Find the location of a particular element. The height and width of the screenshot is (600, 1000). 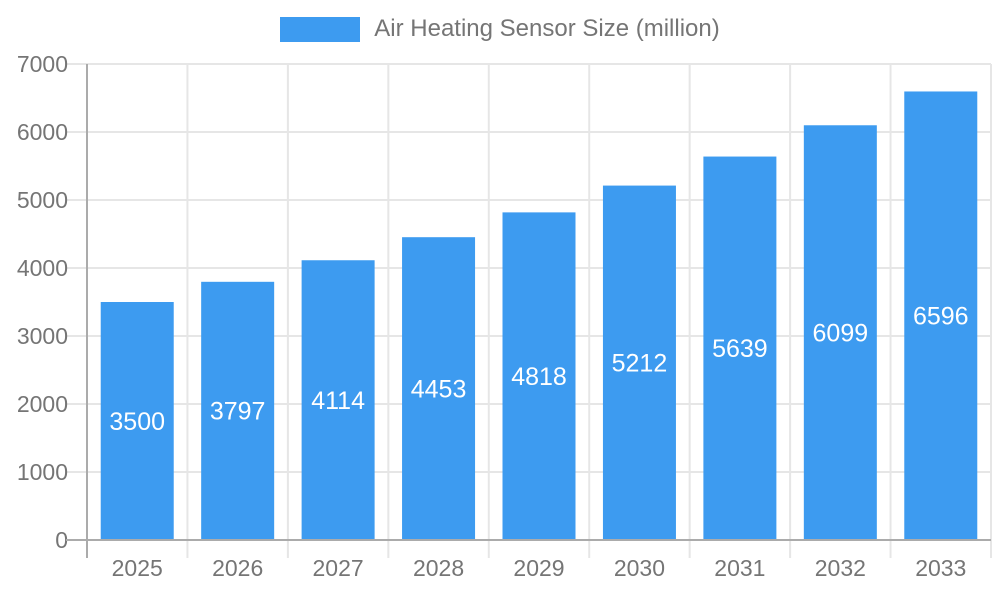

bar-value-label: 3500 is located at coordinates (137, 422).